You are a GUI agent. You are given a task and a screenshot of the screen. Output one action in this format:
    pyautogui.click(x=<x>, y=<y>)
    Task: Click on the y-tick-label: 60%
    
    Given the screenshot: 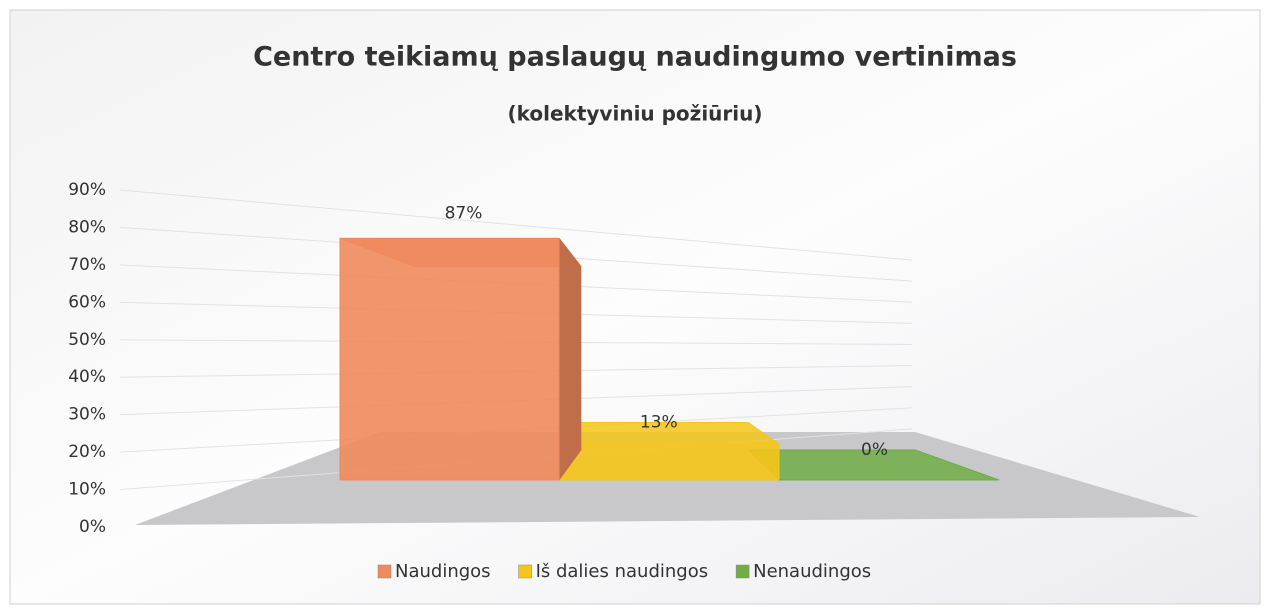 What is the action you would take?
    pyautogui.click(x=87, y=302)
    